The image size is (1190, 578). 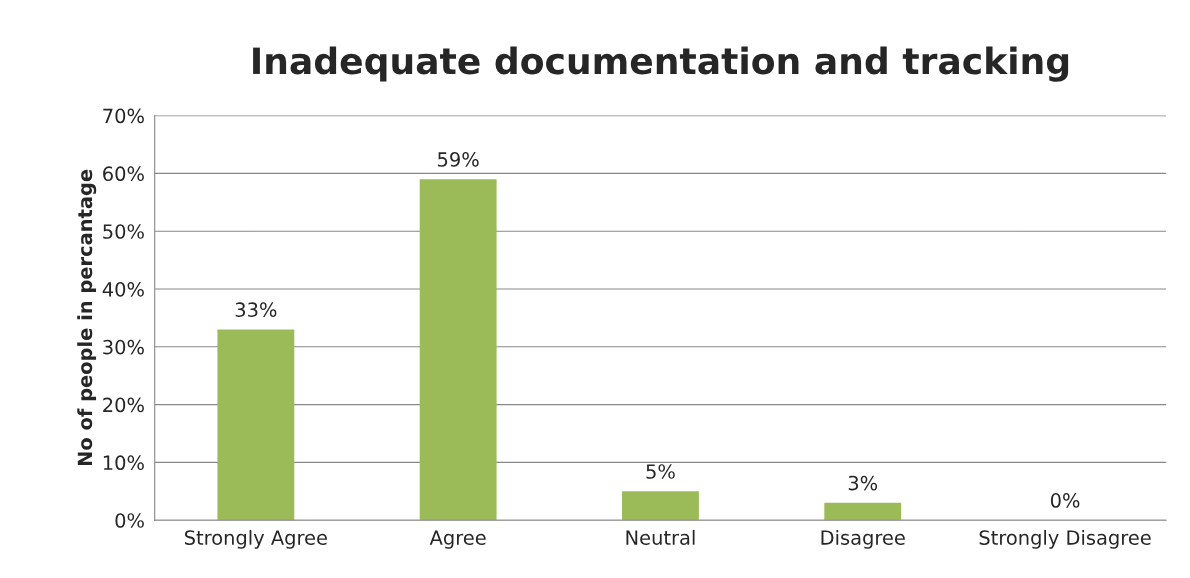 What do you see at coordinates (255, 539) in the screenshot?
I see `x-tick-label: Strongly Agree` at bounding box center [255, 539].